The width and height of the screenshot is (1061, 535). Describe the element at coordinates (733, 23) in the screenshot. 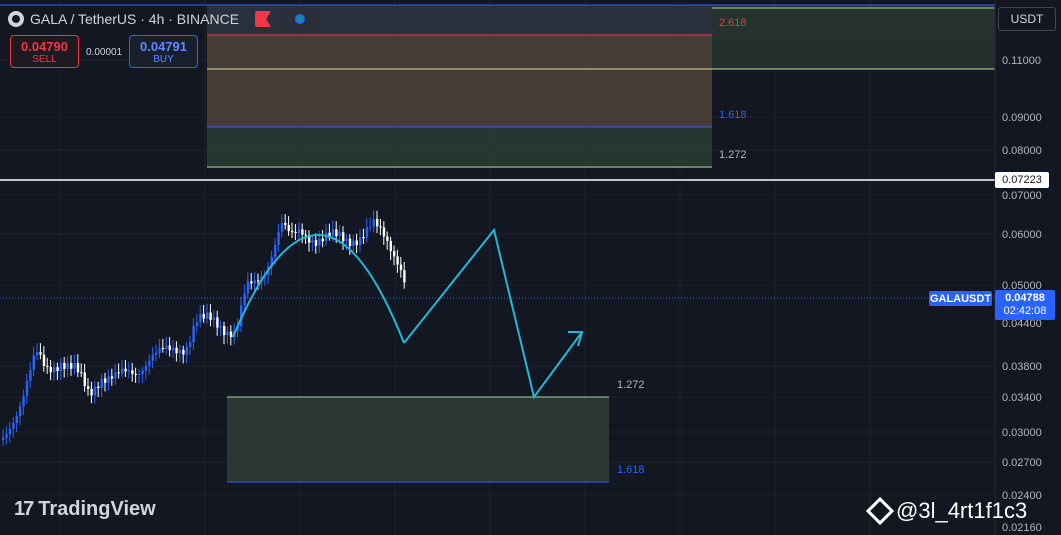

I see `fib-upper-level-2618: 2.618` at that location.